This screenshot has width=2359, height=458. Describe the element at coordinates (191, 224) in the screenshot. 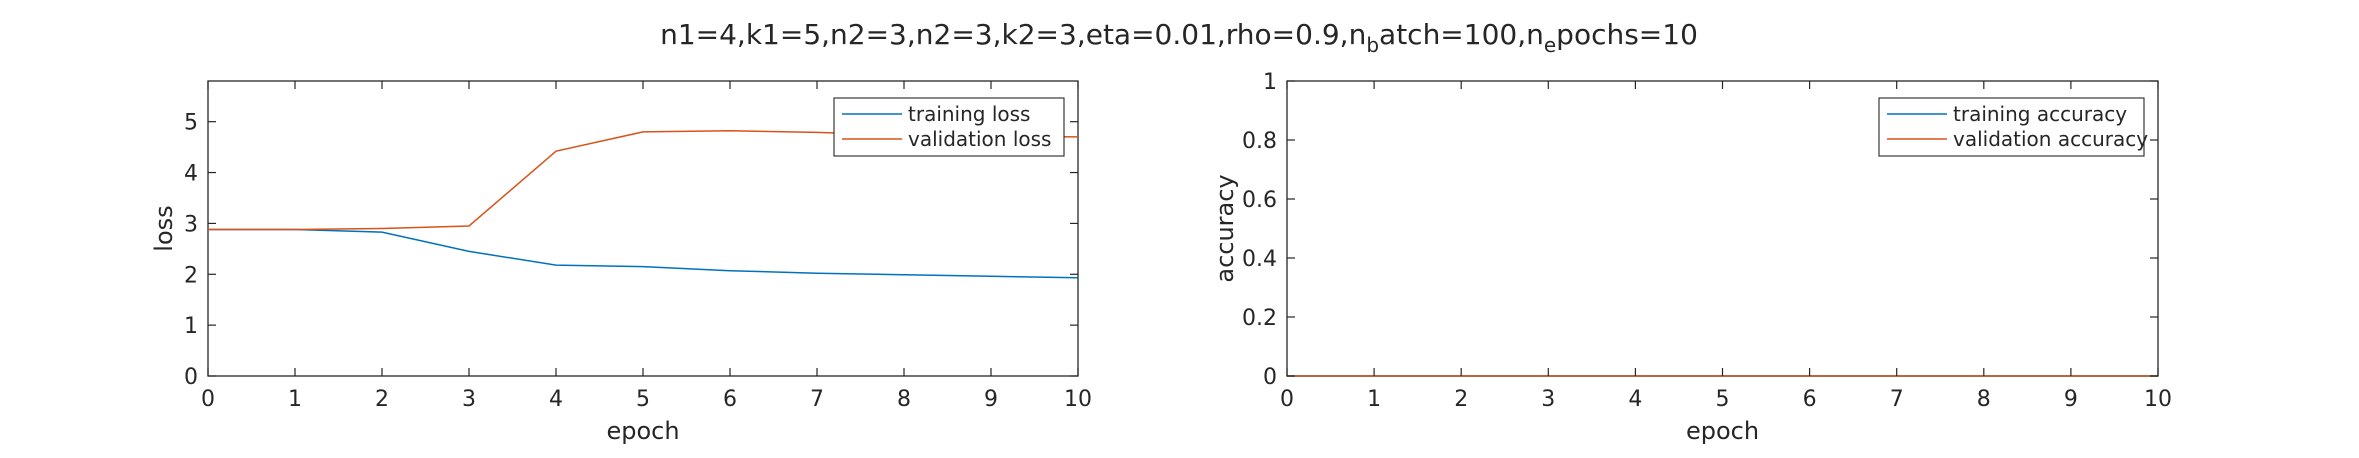

I see `y-tick-label: 3` at that location.